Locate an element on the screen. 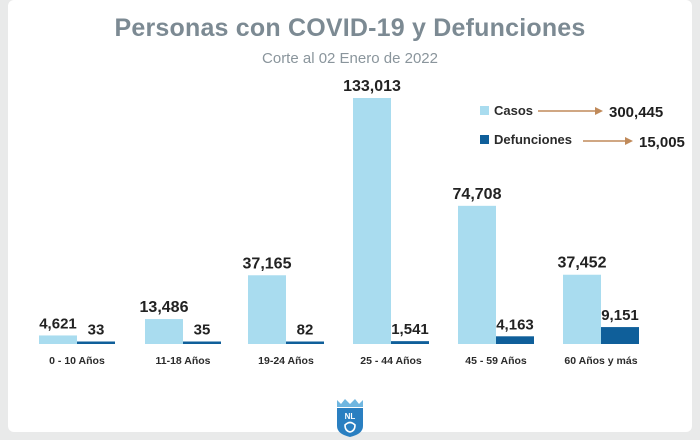 The height and width of the screenshot is (440, 700). category-label-2: 19-24 Años is located at coordinates (286, 361).